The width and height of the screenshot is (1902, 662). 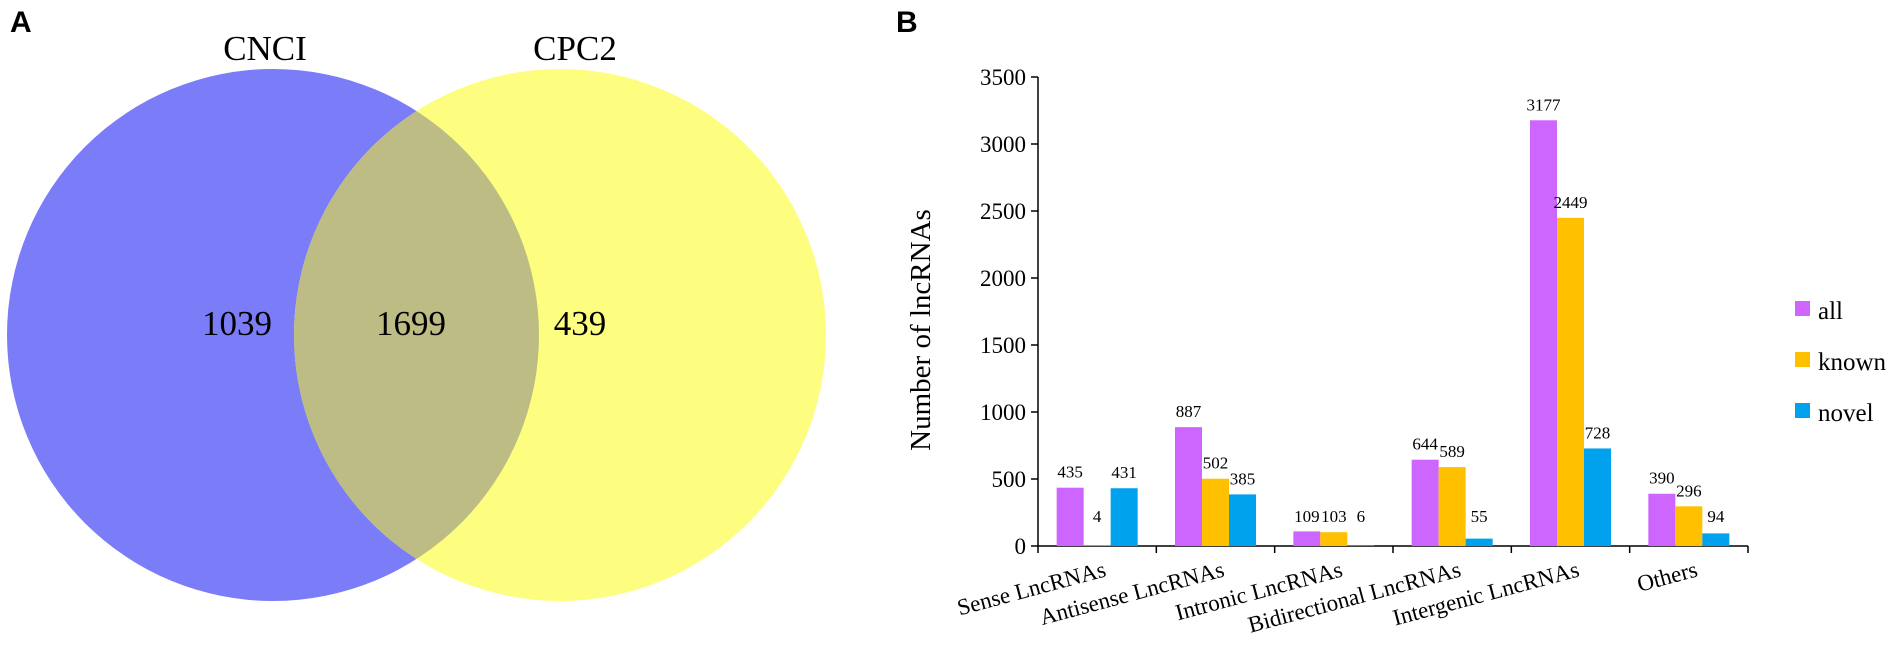 I want to click on data-label-known-2: 103, so click(x=1334, y=516).